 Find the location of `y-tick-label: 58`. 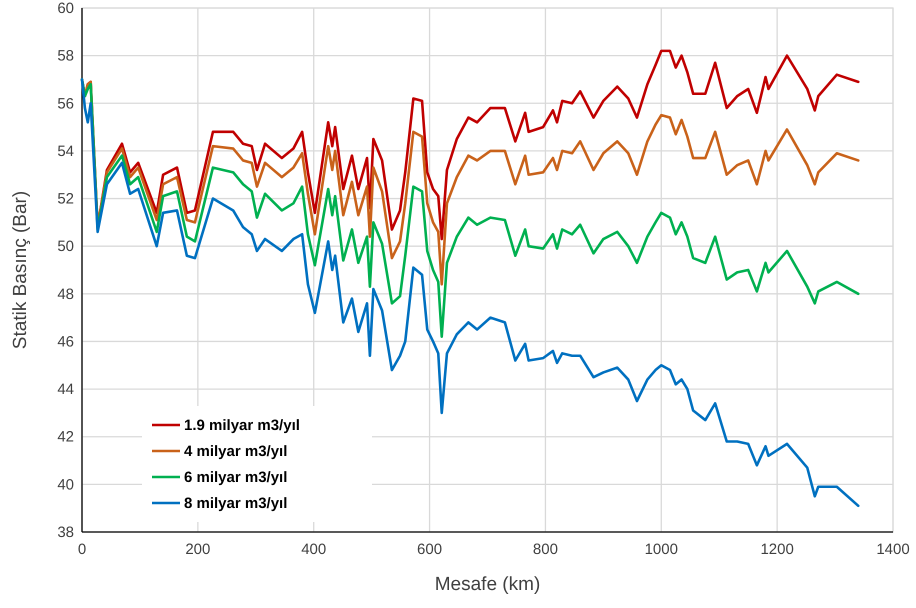

y-tick-label: 58 is located at coordinates (65, 56).